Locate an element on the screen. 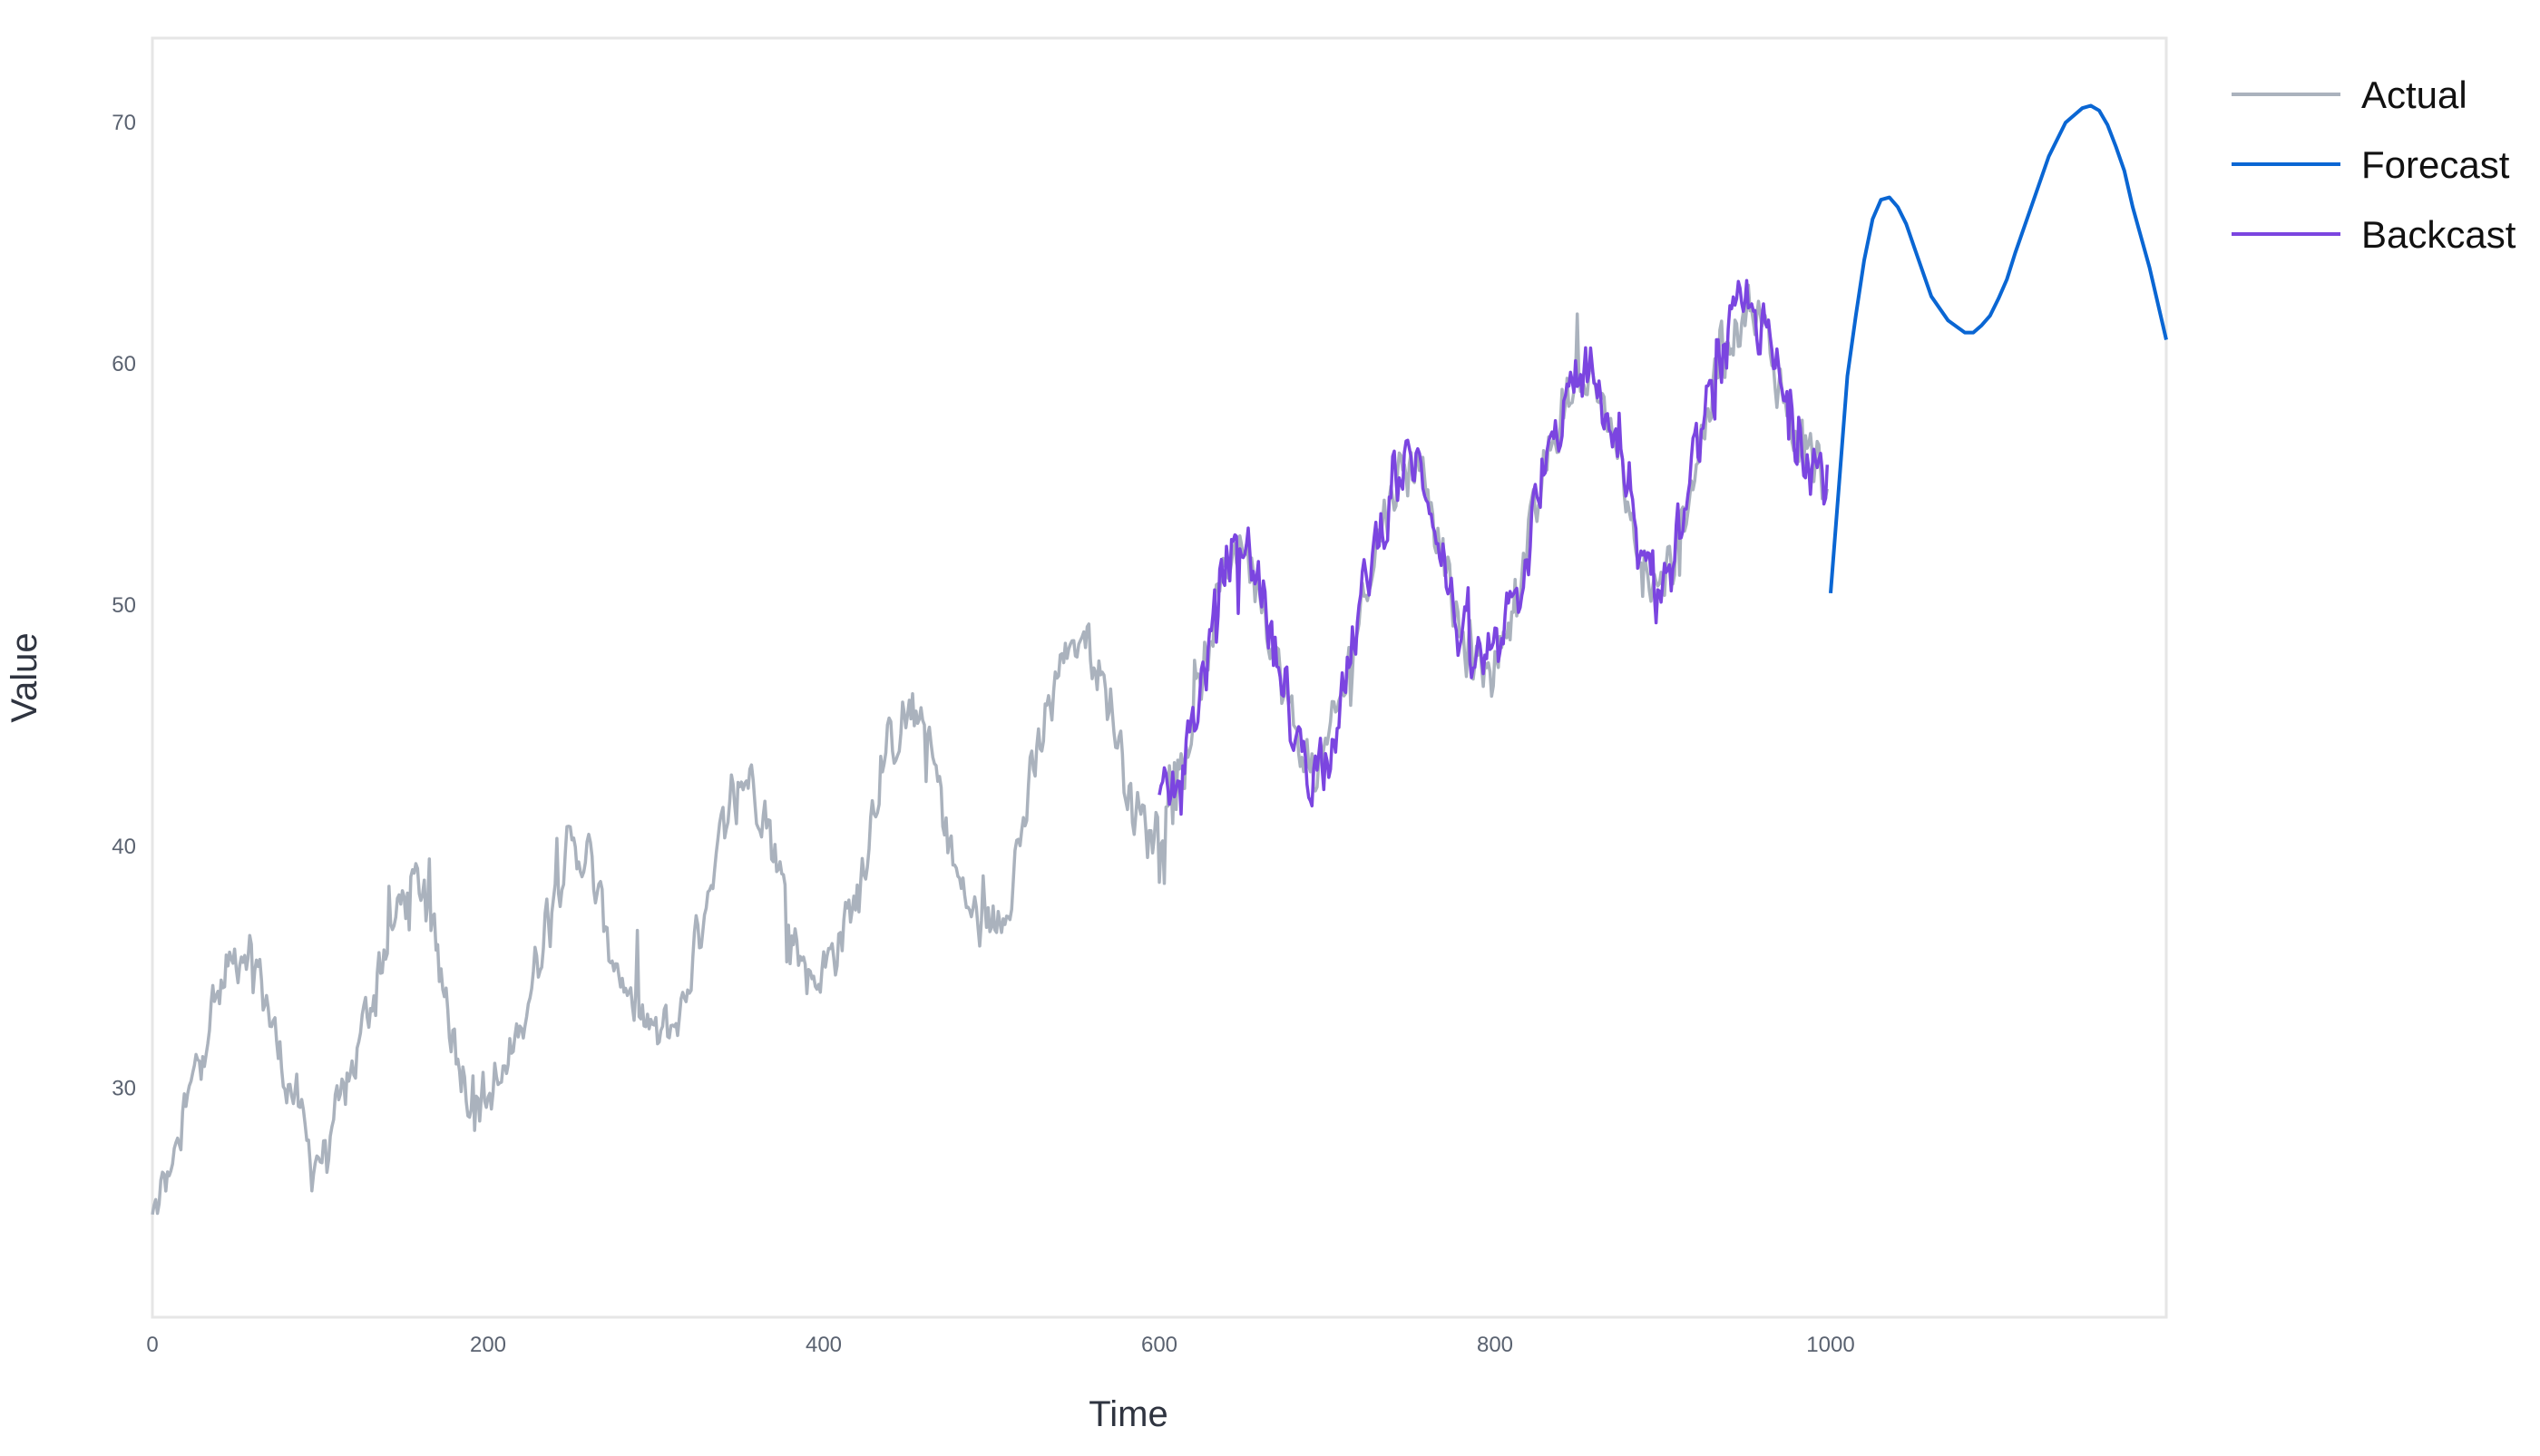  x-tick-label: 600 is located at coordinates (1159, 1345).